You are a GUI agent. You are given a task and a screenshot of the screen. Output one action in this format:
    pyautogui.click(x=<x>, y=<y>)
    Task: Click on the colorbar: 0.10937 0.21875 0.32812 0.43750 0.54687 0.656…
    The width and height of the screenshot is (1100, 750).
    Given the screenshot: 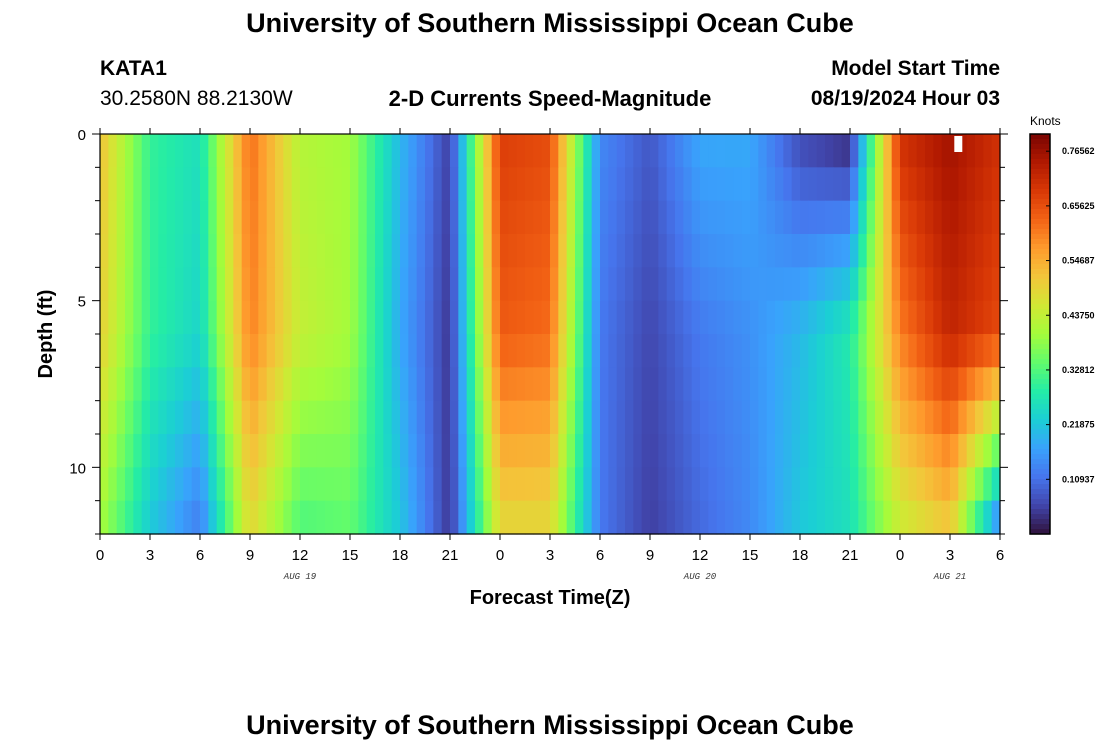 What is the action you would take?
    pyautogui.click(x=1062, y=334)
    